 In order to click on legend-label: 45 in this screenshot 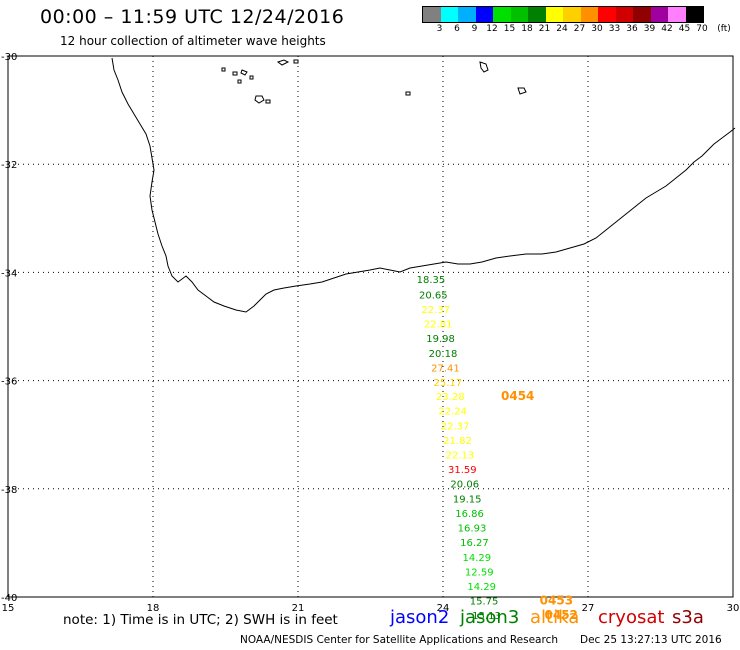, I will do `click(684, 29)`.